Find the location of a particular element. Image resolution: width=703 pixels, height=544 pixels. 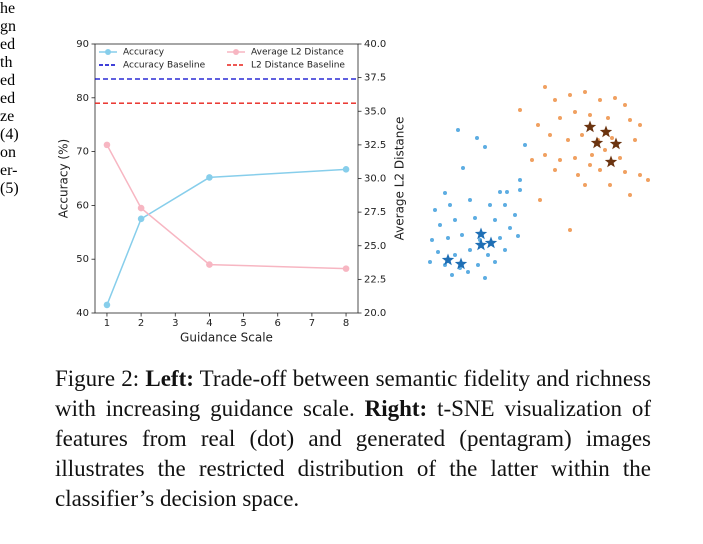

y2-tick-label: 27.5 is located at coordinates (375, 212).